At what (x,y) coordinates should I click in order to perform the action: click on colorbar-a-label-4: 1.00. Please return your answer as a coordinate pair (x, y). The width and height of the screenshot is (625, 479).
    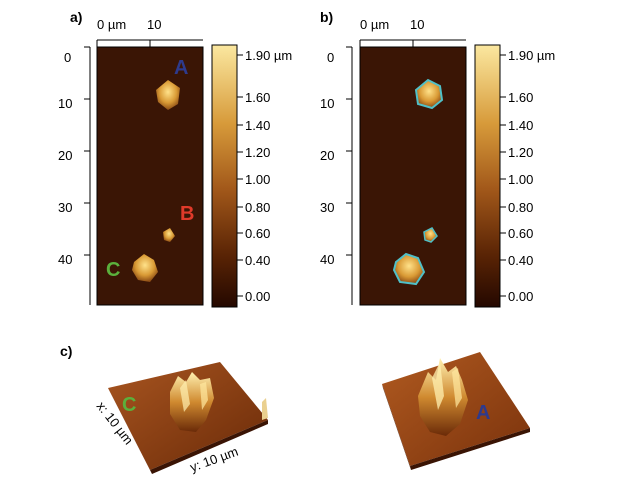
    Looking at the image, I should click on (257, 179).